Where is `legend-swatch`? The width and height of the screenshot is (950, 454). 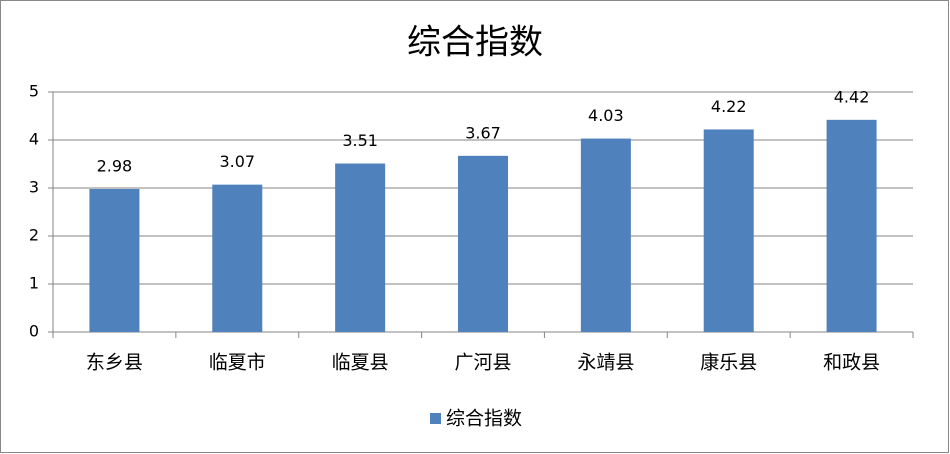 legend-swatch is located at coordinates (435, 418).